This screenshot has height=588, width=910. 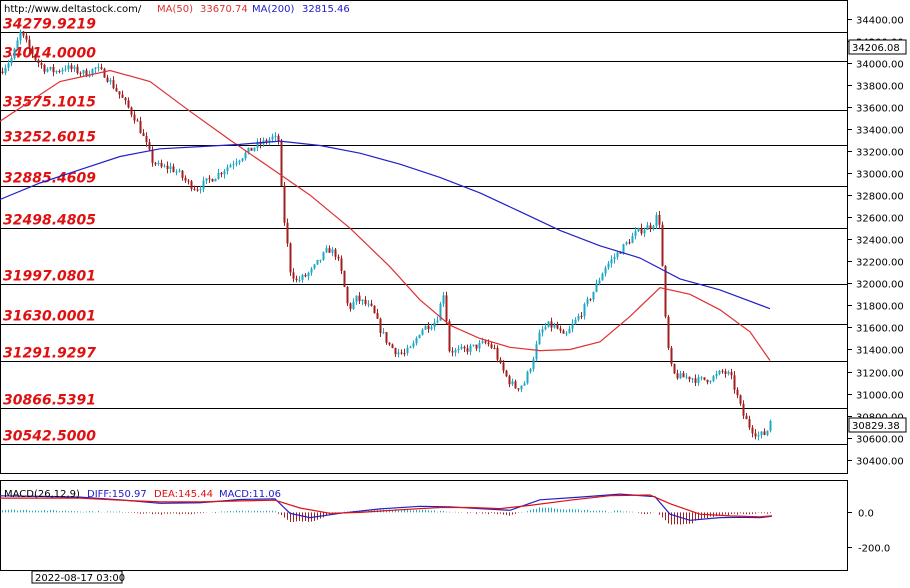 I want to click on date-label: 2022-08-17 03:00, so click(x=80, y=578).